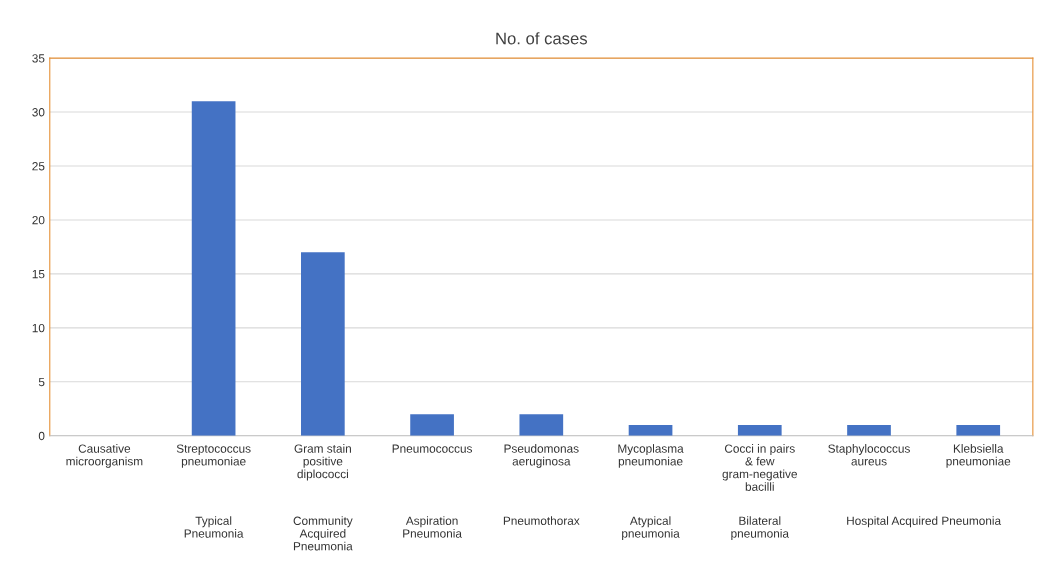  What do you see at coordinates (322, 462) in the screenshot?
I see `x-tick-label: Gram stain positive diplococci` at bounding box center [322, 462].